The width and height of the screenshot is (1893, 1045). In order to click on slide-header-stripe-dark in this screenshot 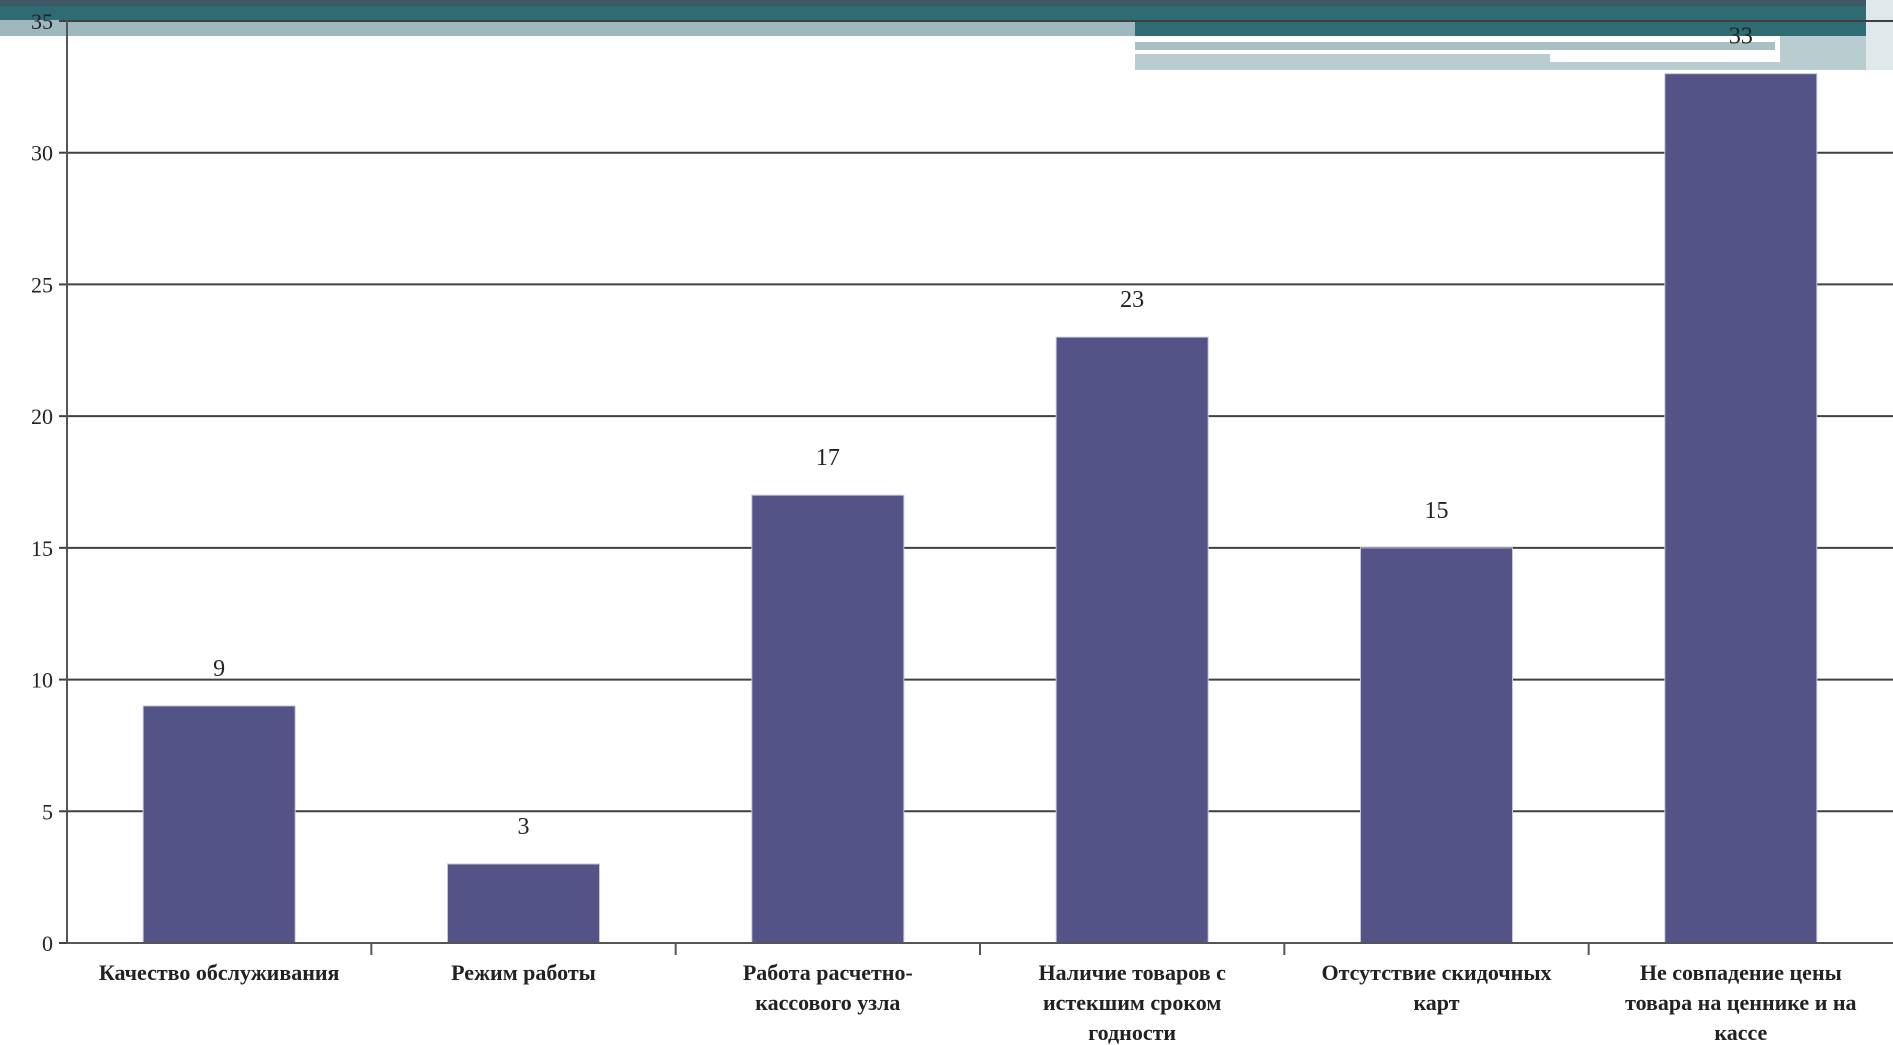, I will do `click(1514, 28)`.